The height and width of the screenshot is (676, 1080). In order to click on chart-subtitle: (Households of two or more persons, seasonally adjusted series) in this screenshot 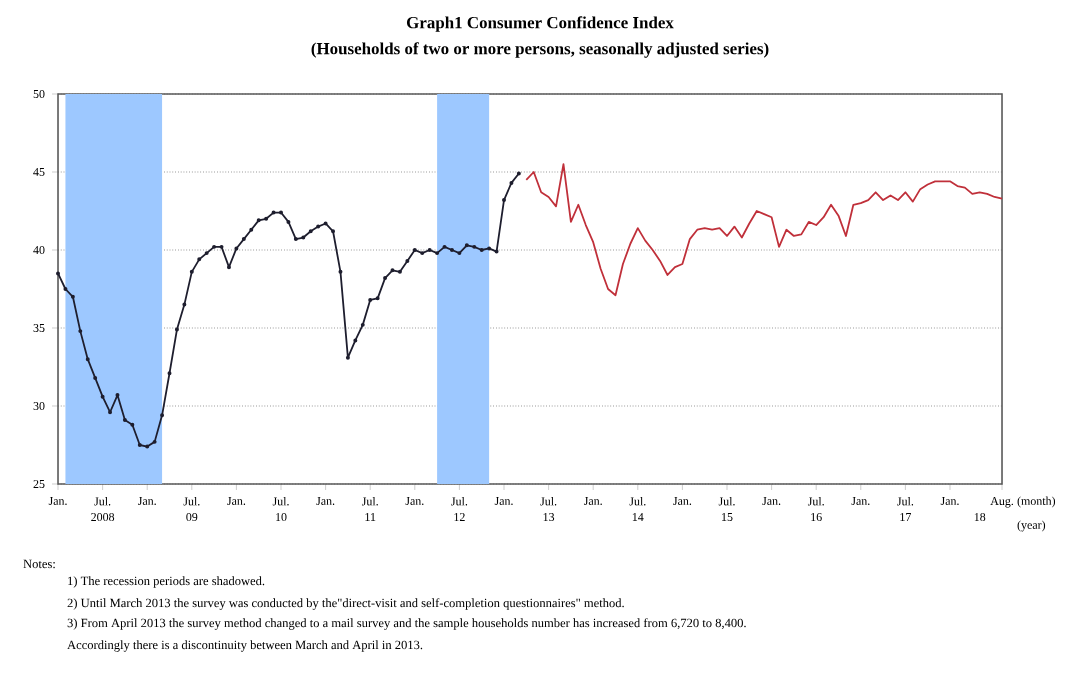, I will do `click(540, 50)`.